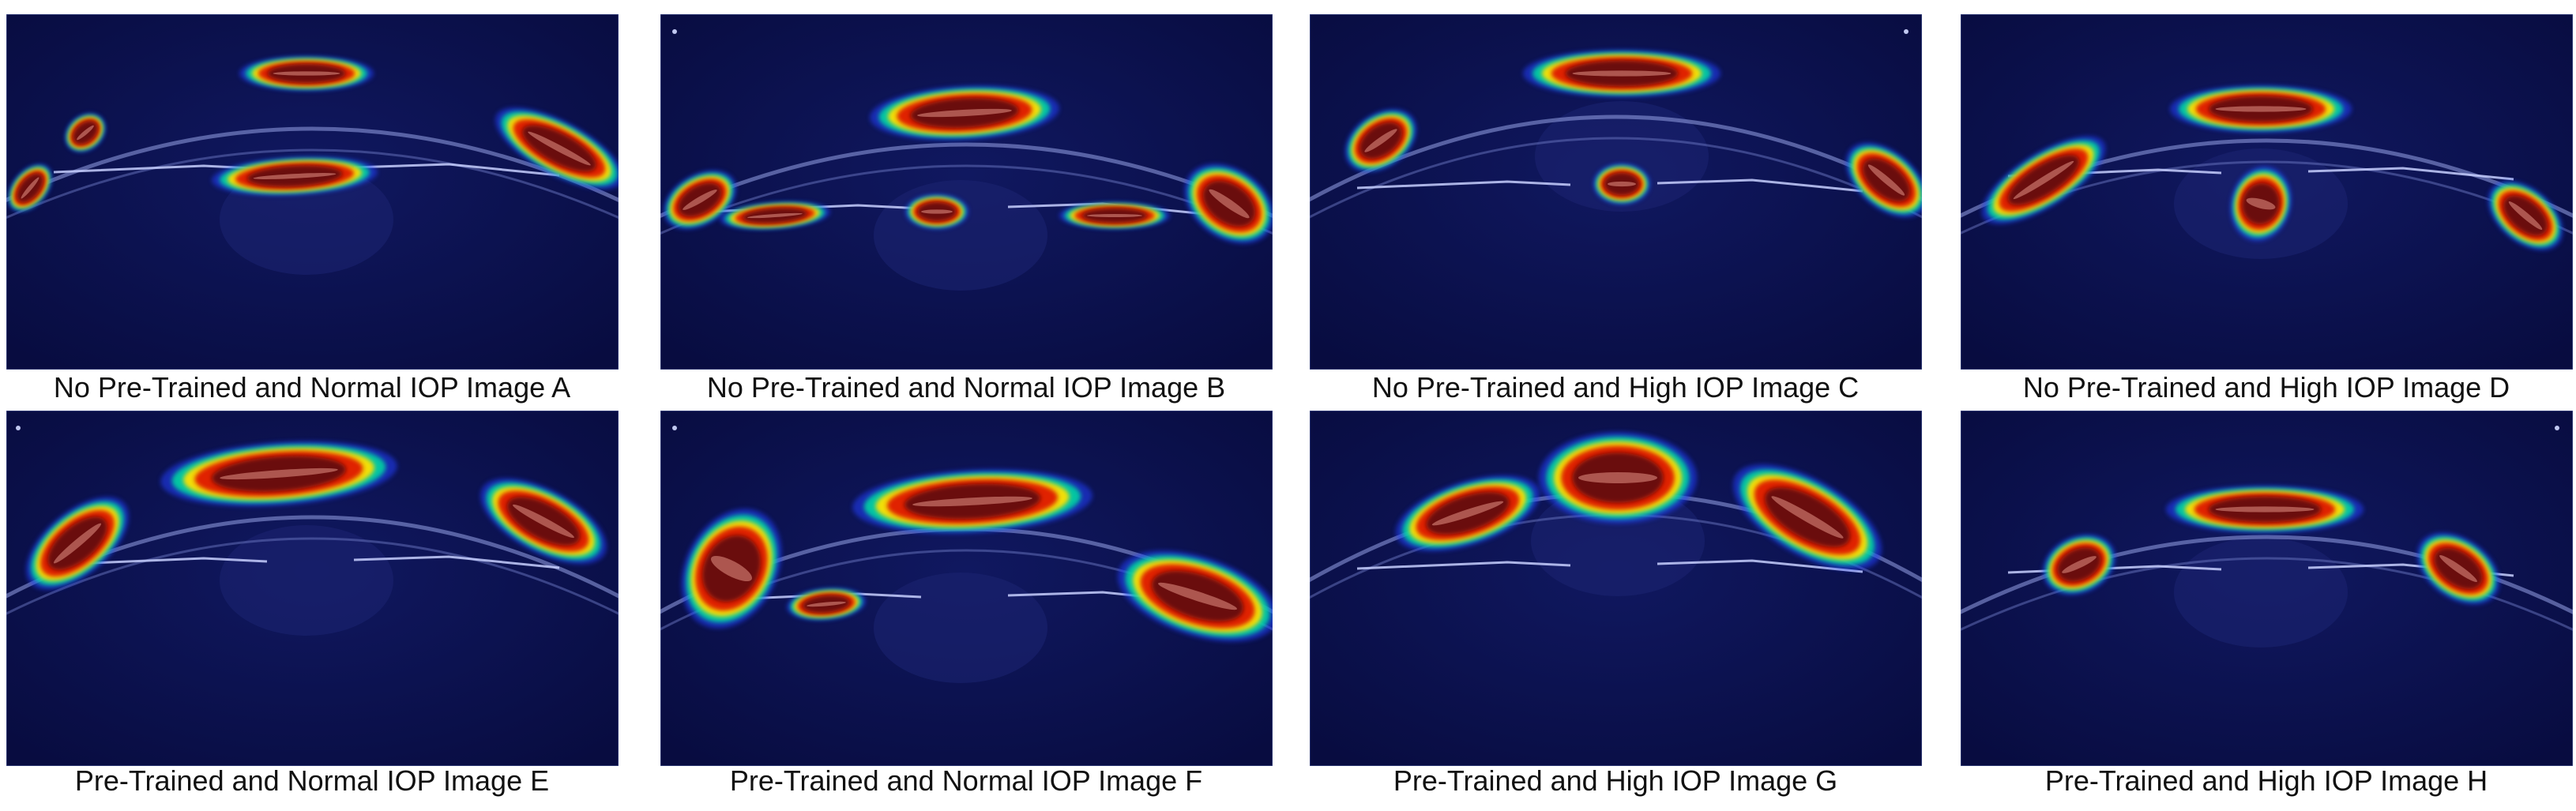 The height and width of the screenshot is (811, 2576). I want to click on heatmap-image-c, so click(1616, 192).